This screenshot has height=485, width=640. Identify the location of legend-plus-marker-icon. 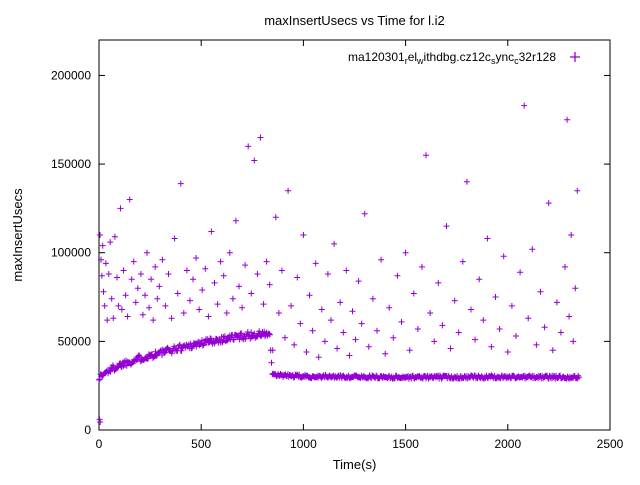
(575, 57).